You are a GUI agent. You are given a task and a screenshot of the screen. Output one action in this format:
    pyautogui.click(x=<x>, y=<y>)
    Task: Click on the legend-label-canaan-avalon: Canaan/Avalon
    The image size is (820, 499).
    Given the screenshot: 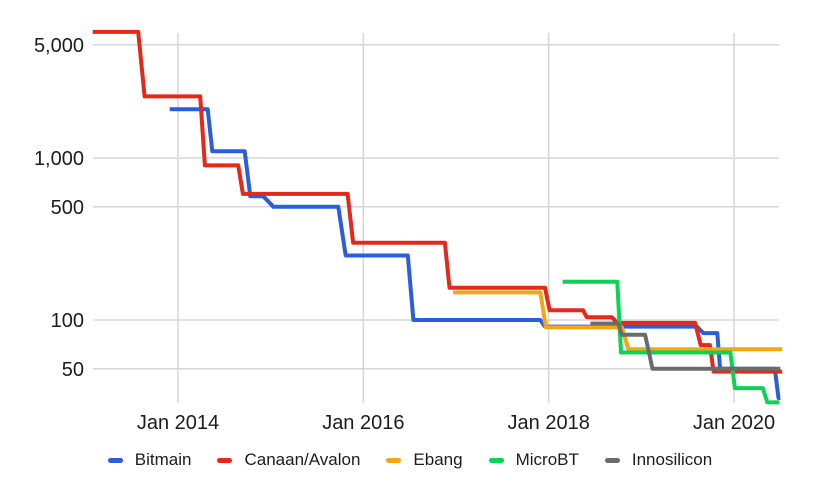 What is the action you would take?
    pyautogui.click(x=302, y=459)
    